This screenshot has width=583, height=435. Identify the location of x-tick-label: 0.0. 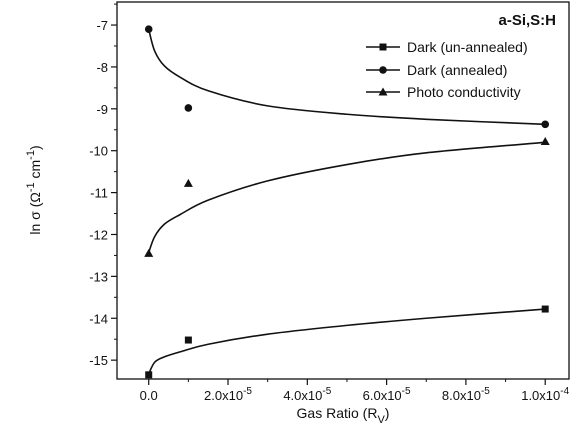
(149, 395).